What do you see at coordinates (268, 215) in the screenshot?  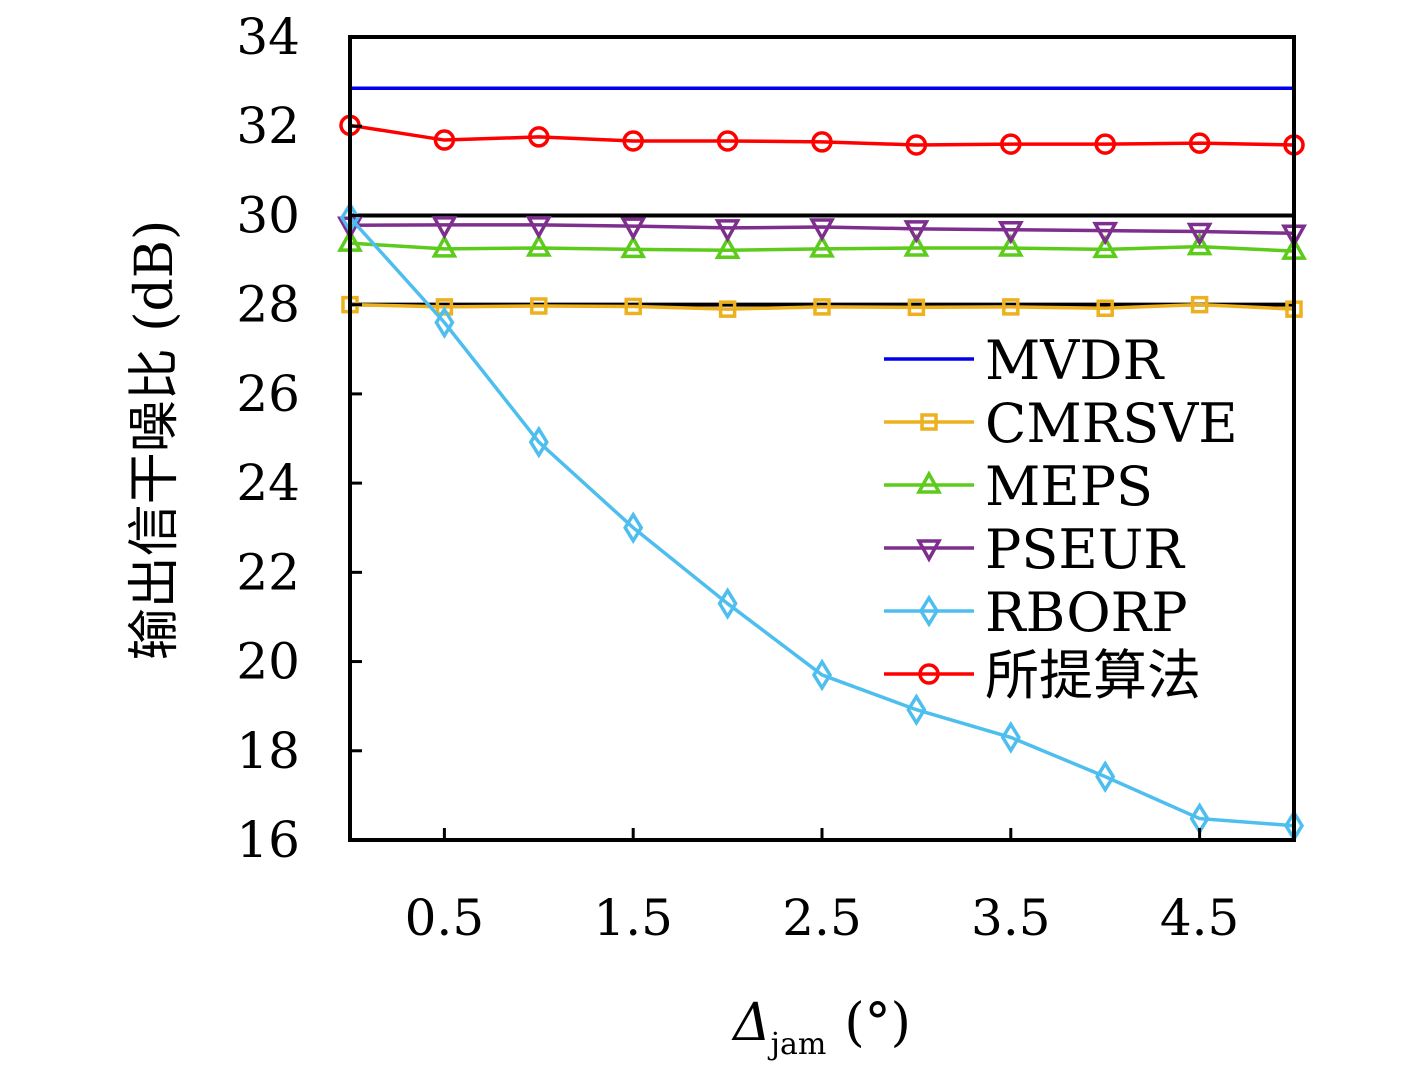 I see `y-tick-label: 30` at bounding box center [268, 215].